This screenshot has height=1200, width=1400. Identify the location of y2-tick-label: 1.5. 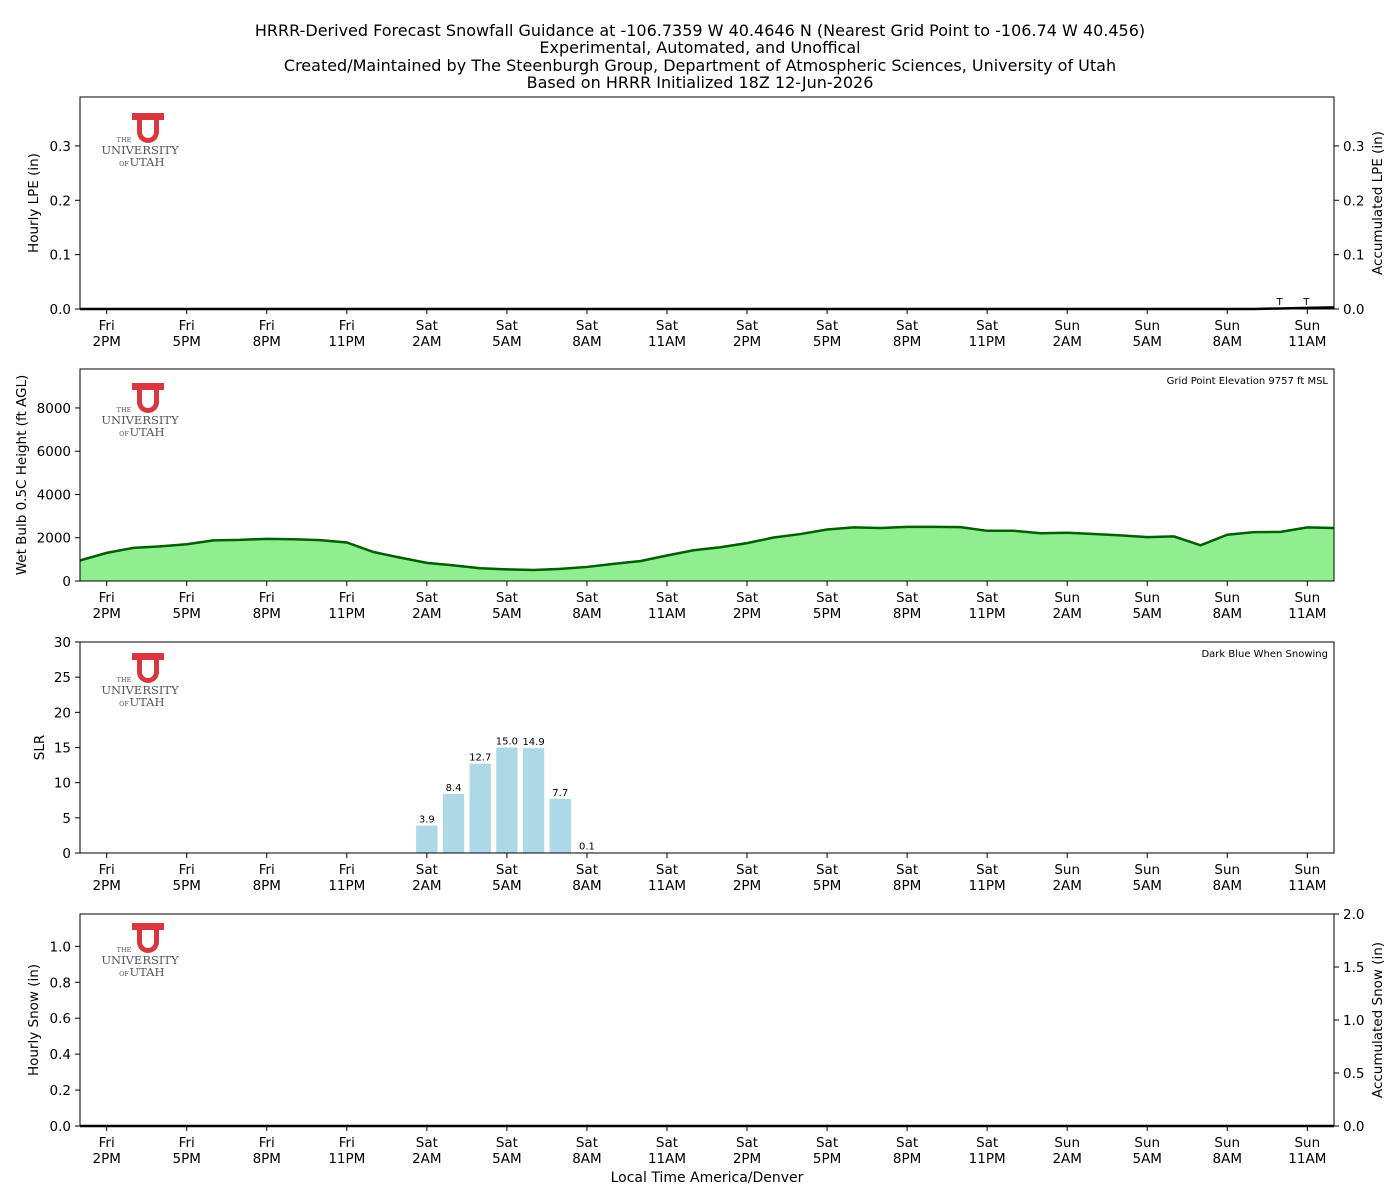
(1353, 968).